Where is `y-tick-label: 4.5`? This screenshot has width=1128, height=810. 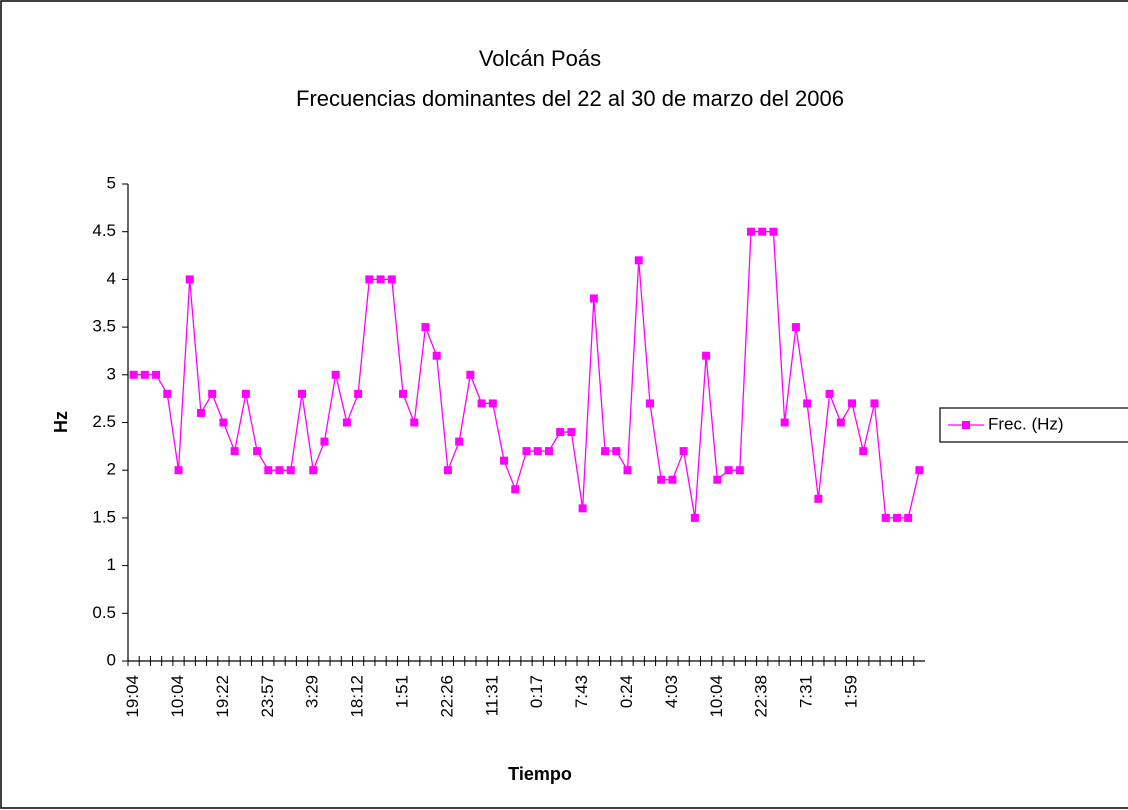 y-tick-label: 4.5 is located at coordinates (104, 230).